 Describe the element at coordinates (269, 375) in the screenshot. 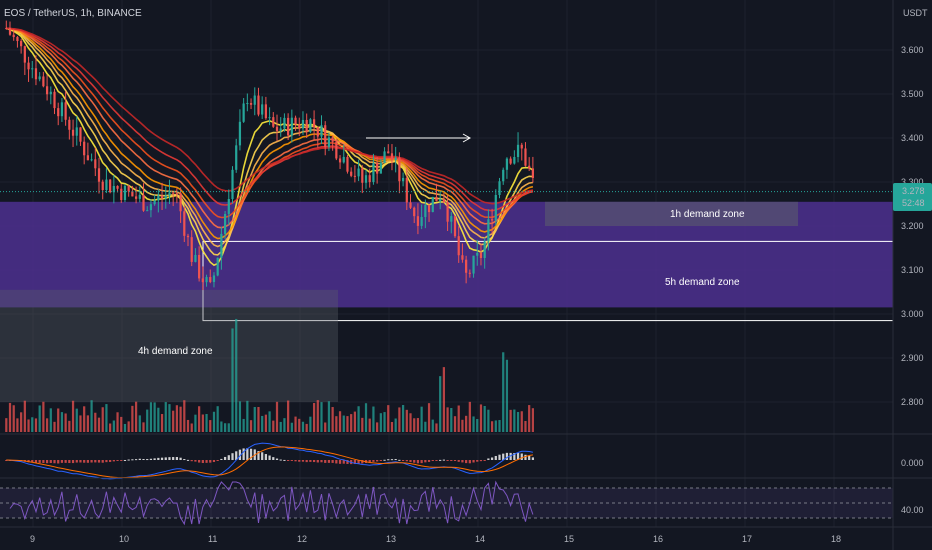

I see `volume-bars` at that location.